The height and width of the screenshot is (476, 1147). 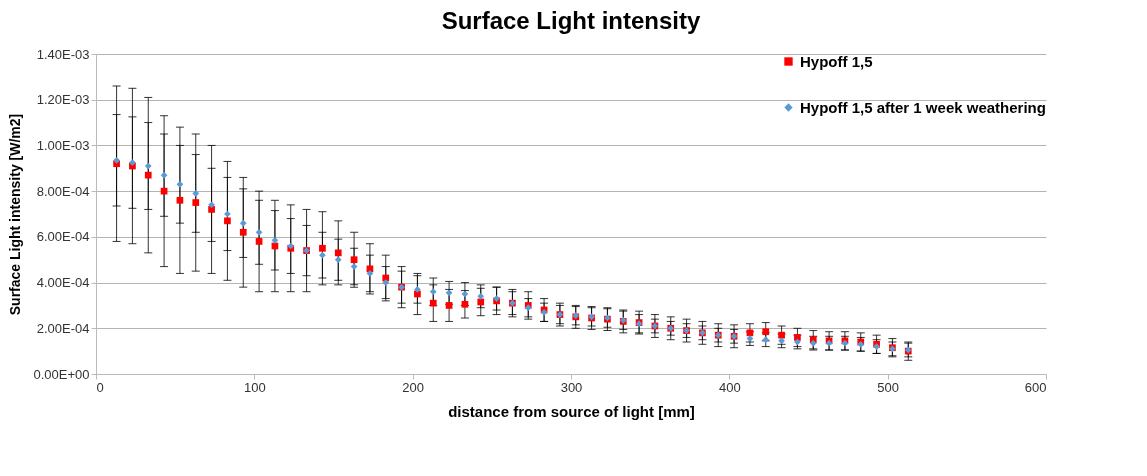 What do you see at coordinates (571, 387) in the screenshot?
I see `x-tick-label: 300` at bounding box center [571, 387].